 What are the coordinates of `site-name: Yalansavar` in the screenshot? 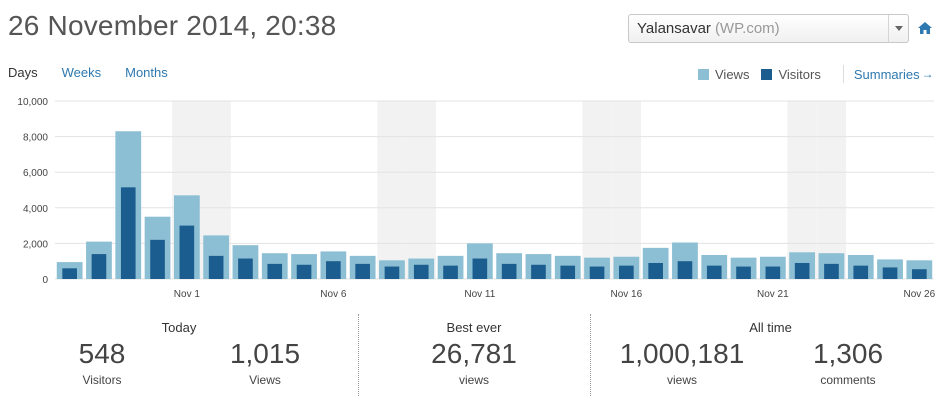 It's located at (674, 28).